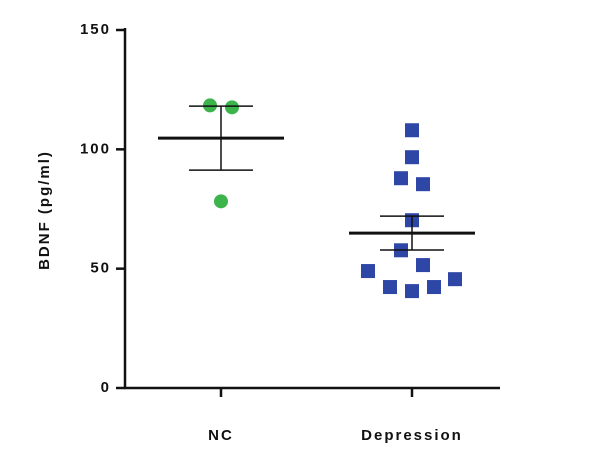  I want to click on x-tick-label: Depression, so click(412, 435).